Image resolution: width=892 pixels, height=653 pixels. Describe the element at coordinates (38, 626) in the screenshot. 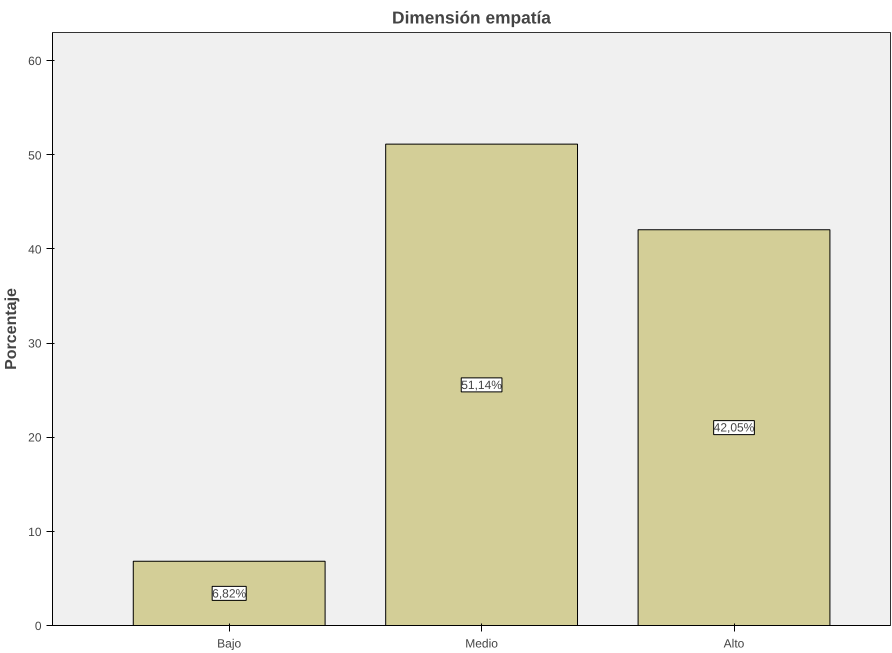

I see `y-tick-label: 0` at that location.